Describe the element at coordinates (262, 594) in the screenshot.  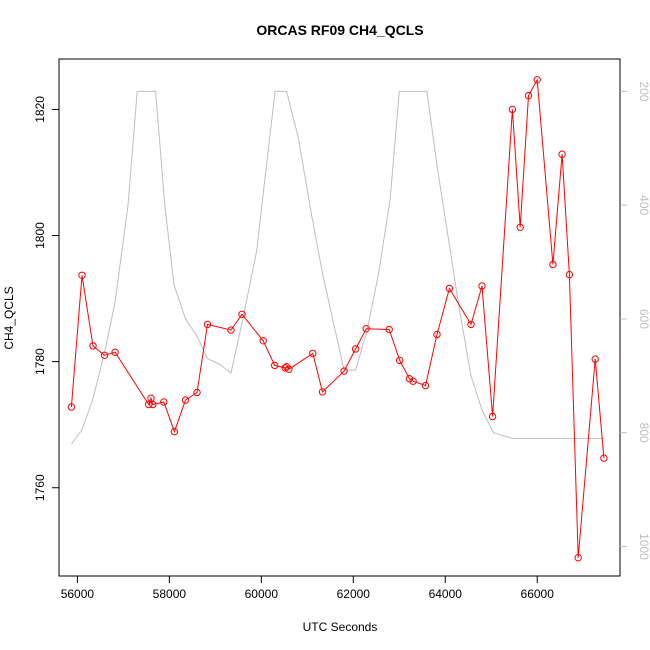
I see `x-tick-label: 60000` at that location.